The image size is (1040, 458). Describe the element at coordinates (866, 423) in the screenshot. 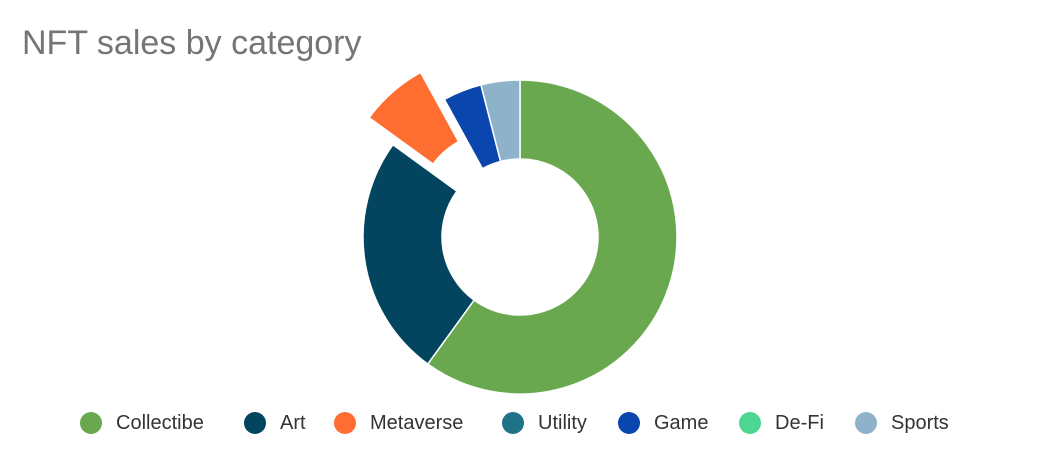

I see `legend-swatch-sports` at that location.